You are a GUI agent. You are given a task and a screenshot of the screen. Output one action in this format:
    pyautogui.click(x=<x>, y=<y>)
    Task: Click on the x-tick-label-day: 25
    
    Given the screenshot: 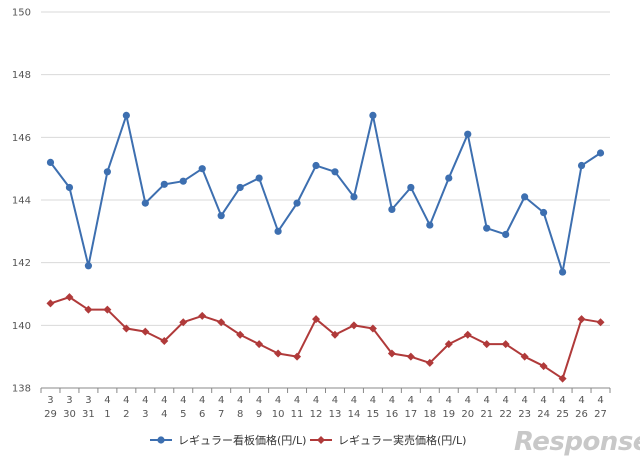 What is the action you would take?
    pyautogui.click(x=562, y=414)
    